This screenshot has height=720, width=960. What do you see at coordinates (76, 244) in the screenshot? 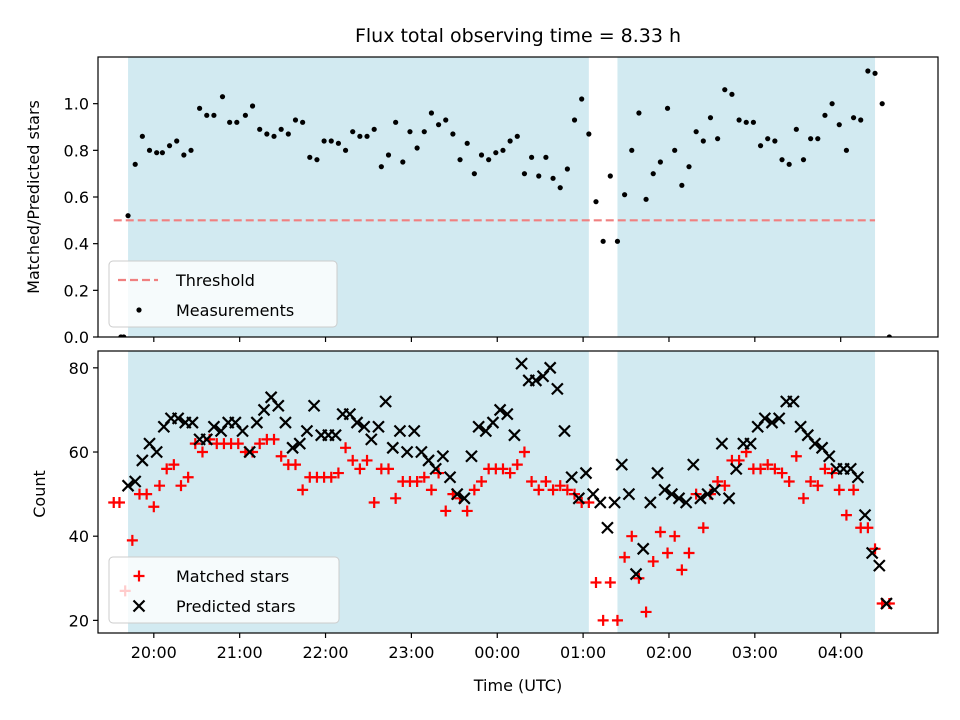
I see `y-tick-label: 0.4` at bounding box center [76, 244].